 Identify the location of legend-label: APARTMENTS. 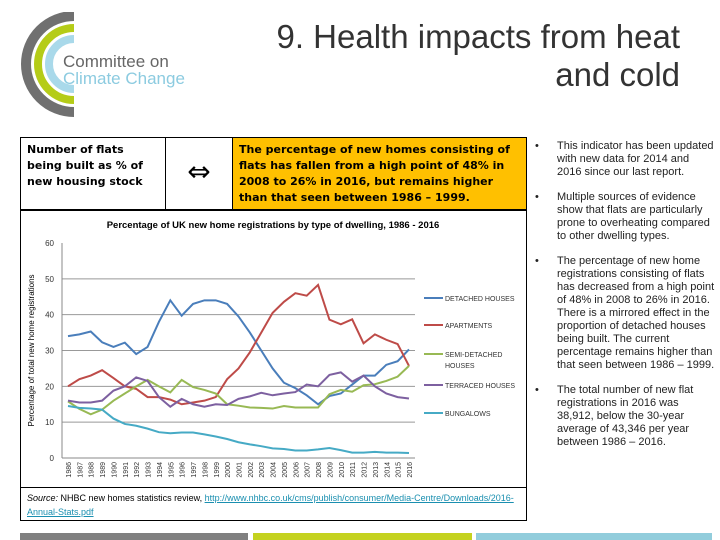
(469, 326).